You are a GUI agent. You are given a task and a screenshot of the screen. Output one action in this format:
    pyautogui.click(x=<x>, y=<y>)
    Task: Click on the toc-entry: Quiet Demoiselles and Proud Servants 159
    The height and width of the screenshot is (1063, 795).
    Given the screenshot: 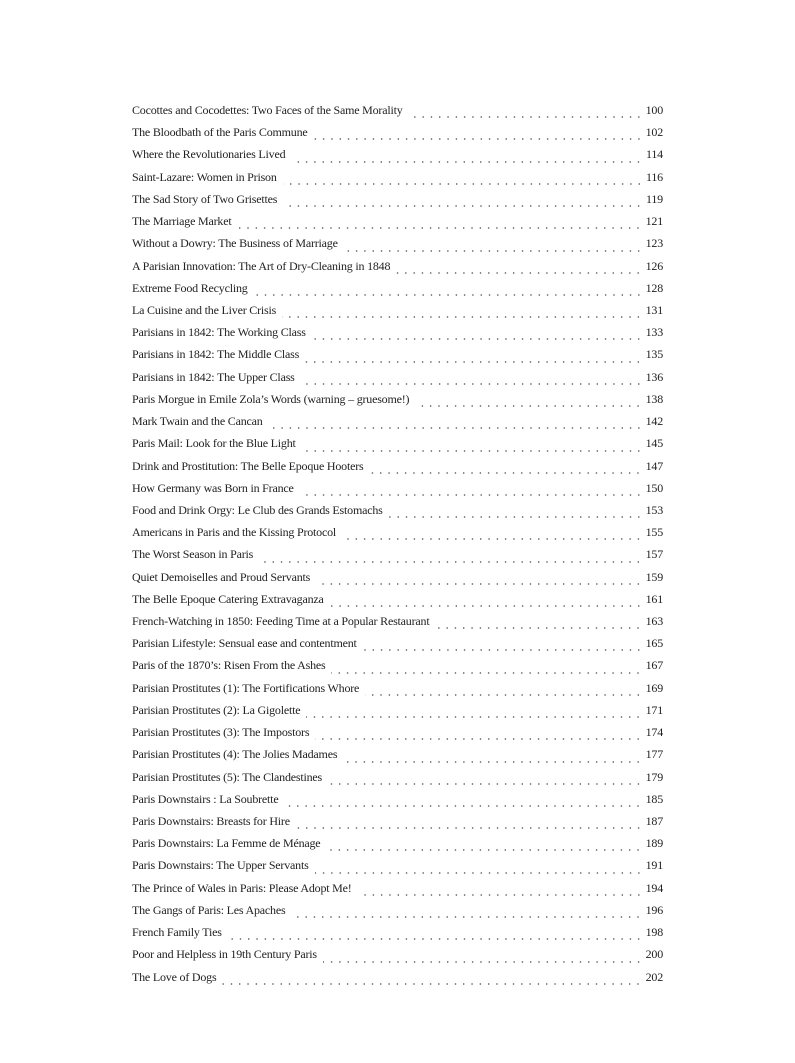 What is the action you would take?
    pyautogui.click(x=397, y=579)
    